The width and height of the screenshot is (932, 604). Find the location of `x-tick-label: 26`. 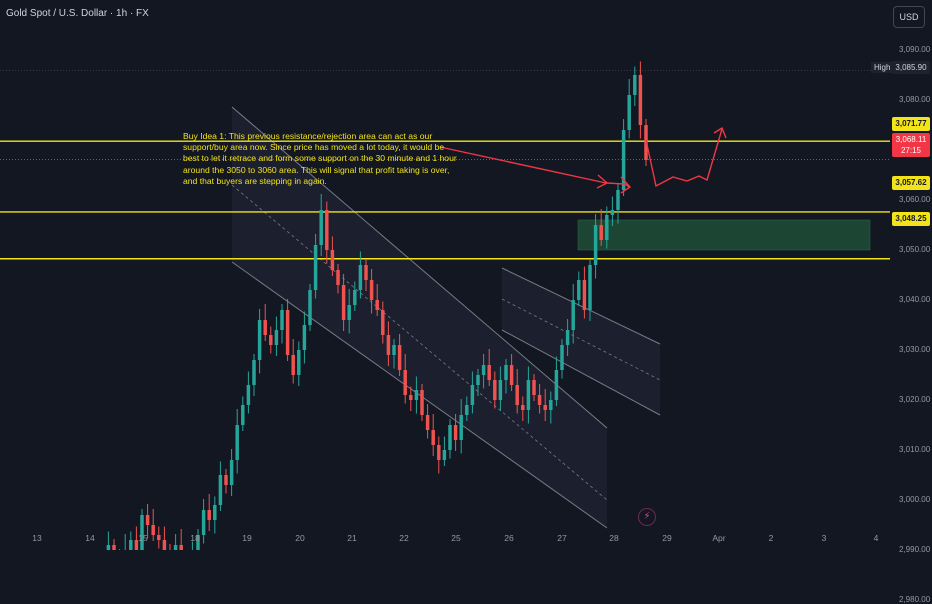

x-tick-label: 26 is located at coordinates (509, 538).